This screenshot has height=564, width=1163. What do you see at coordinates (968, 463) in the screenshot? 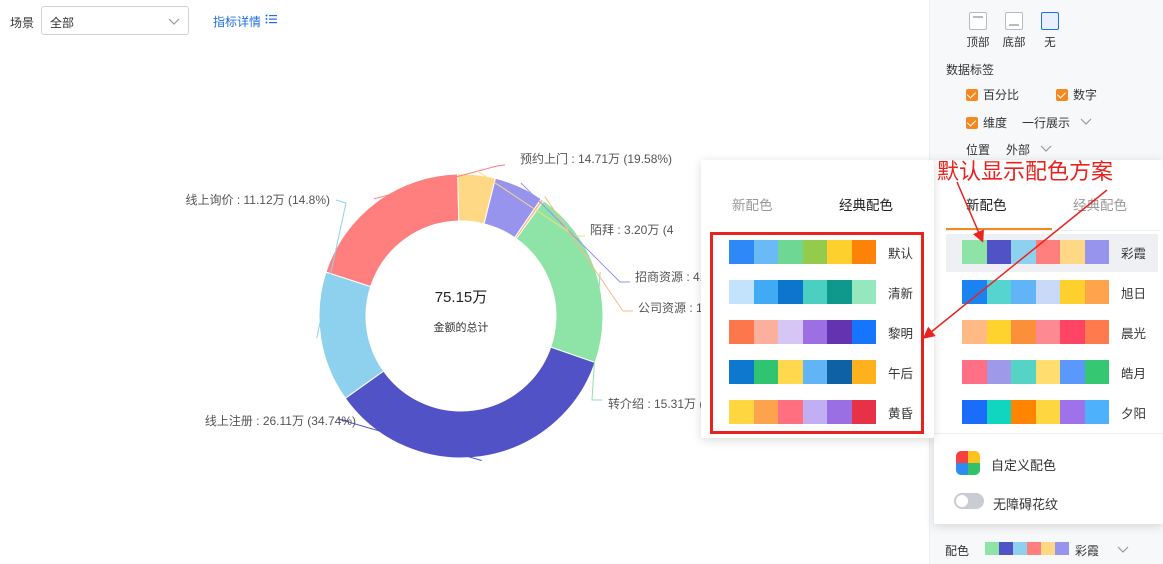
I see `custom-palette-icon` at bounding box center [968, 463].